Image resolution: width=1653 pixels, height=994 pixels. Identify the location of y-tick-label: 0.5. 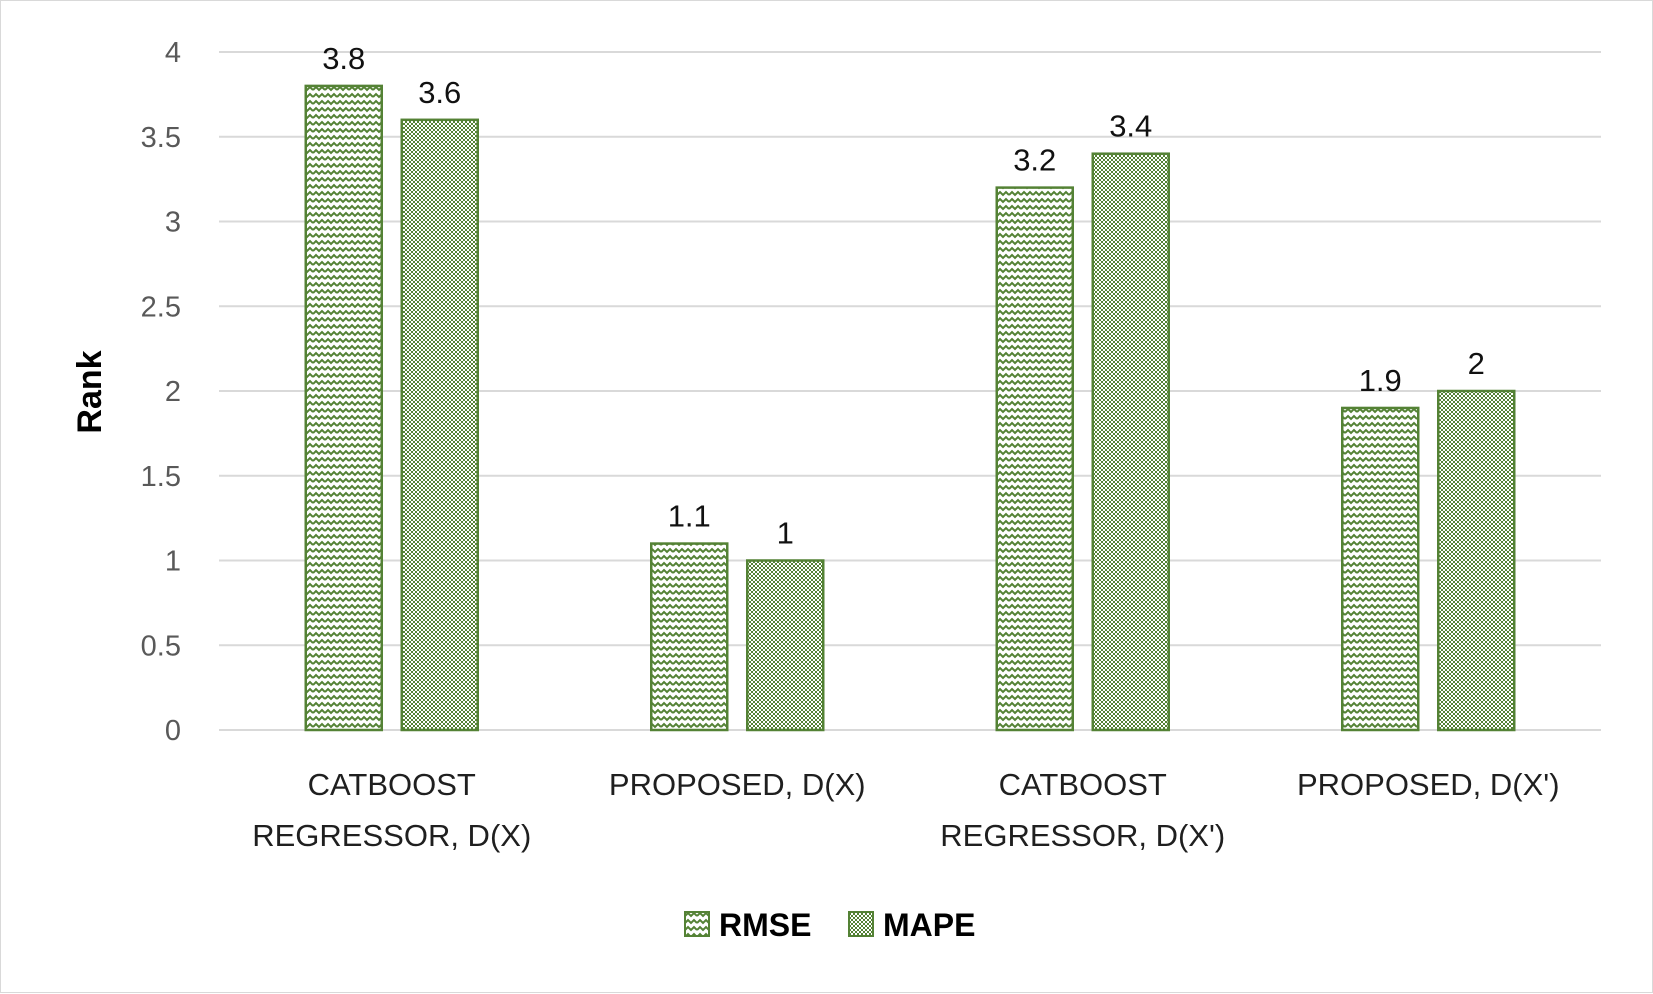
(161, 646).